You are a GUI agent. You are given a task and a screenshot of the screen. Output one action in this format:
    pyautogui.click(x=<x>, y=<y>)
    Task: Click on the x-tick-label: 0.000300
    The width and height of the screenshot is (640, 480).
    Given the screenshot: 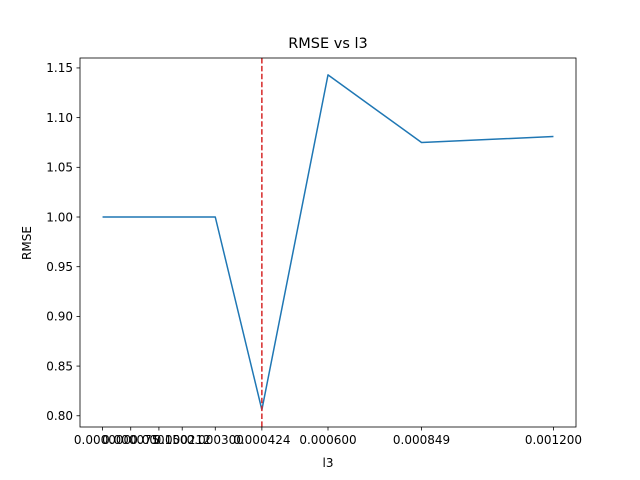 What is the action you would take?
    pyautogui.click(x=215, y=440)
    